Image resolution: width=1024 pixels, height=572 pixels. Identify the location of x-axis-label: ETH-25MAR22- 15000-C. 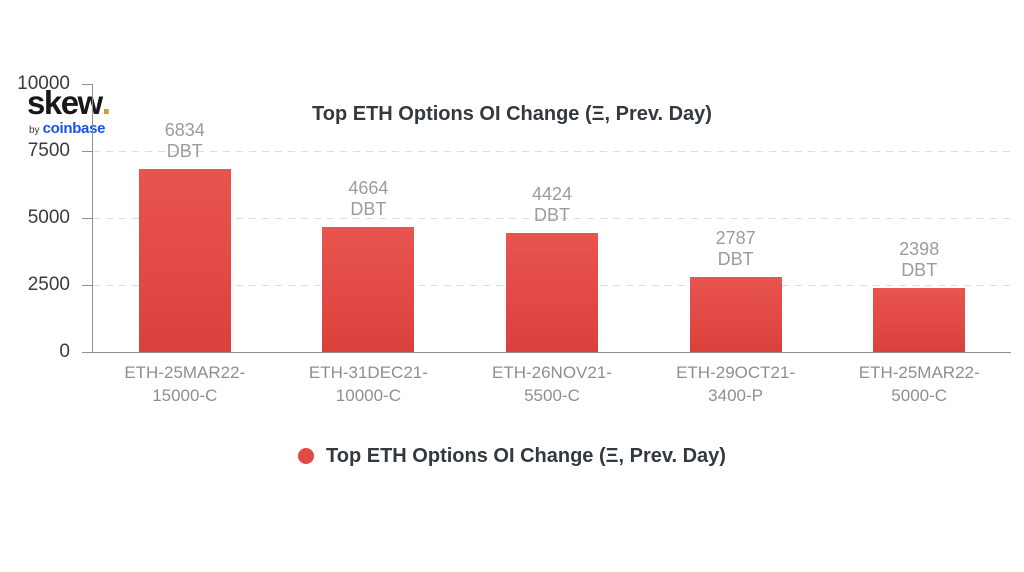
(185, 384).